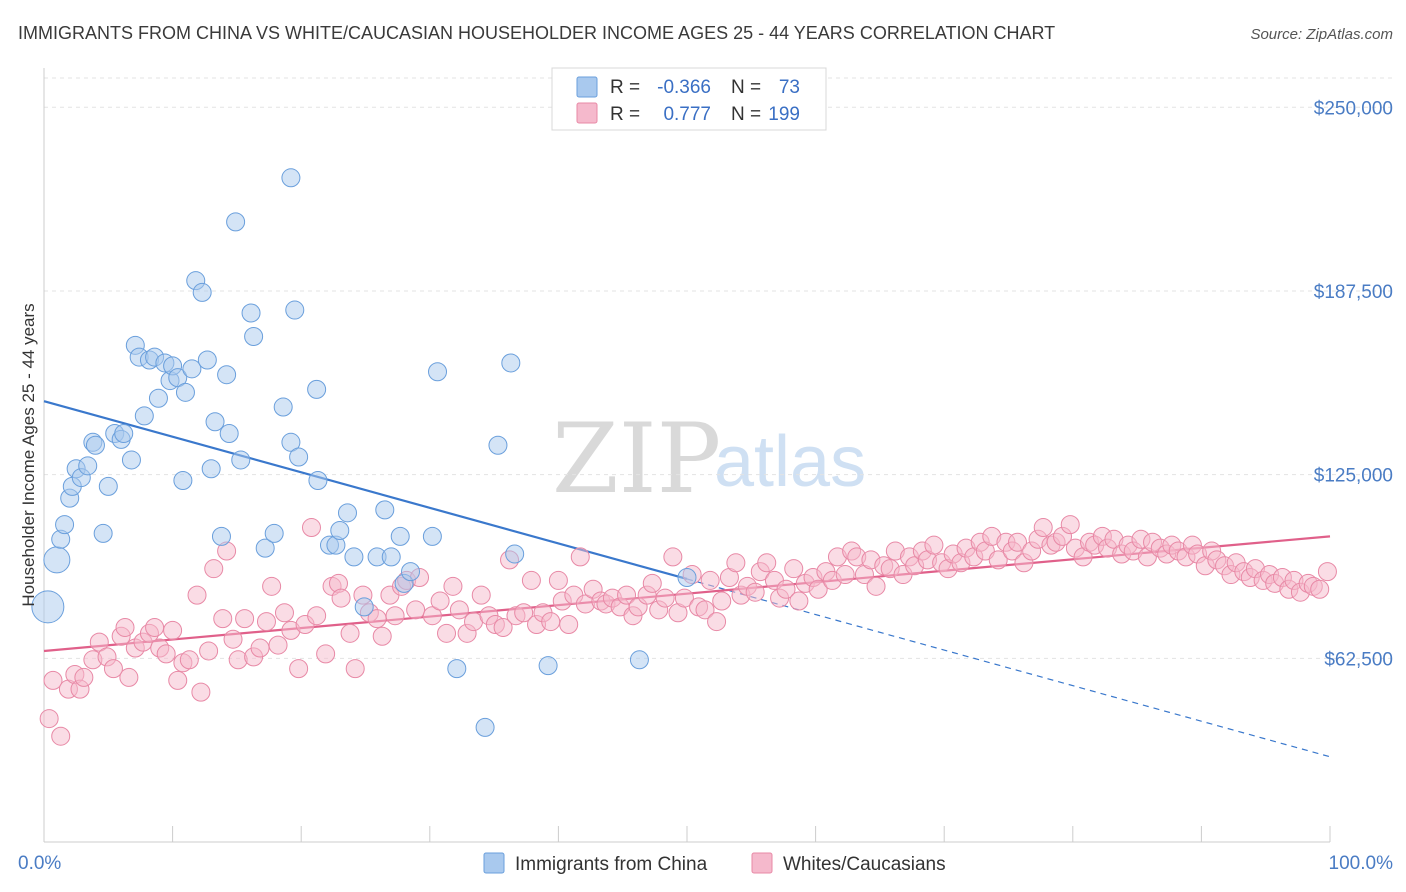  What do you see at coordinates (636, 459) in the screenshot?
I see `watermark-zip: ZIP` at bounding box center [636, 459].